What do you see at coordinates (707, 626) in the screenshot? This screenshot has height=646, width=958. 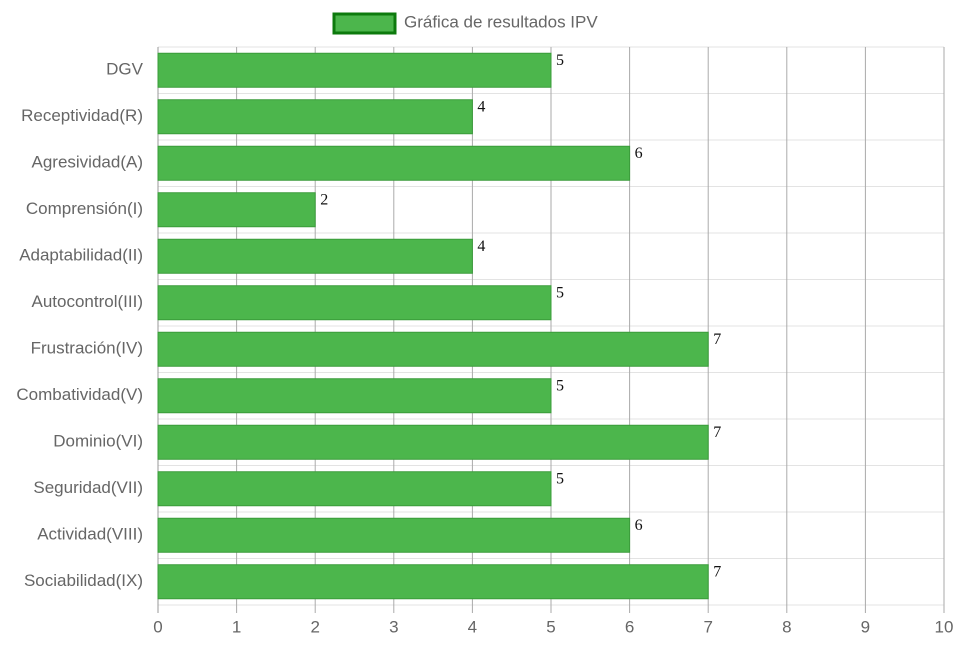 I see `x-tick-label: 7` at bounding box center [707, 626].